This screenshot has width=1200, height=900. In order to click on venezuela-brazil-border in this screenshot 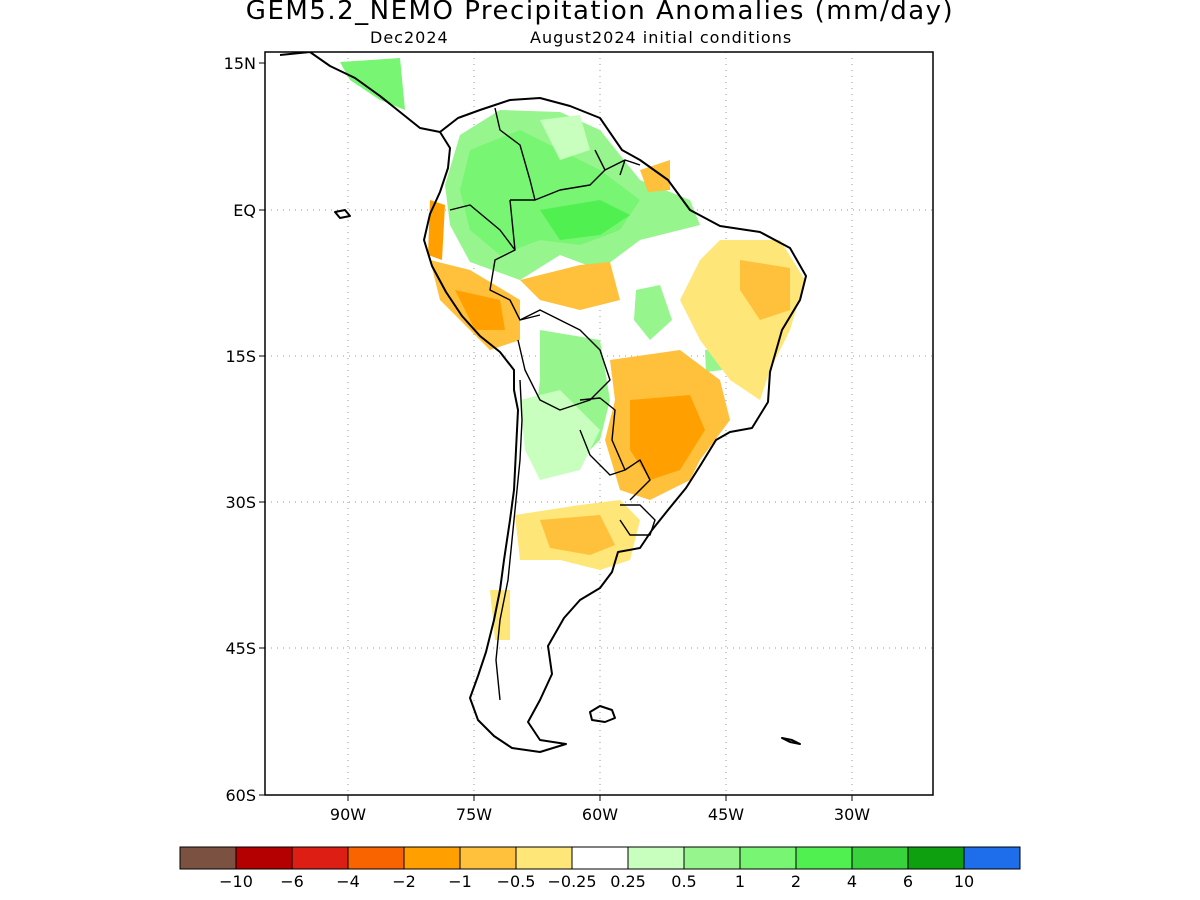, I will do `click(570, 175)`.